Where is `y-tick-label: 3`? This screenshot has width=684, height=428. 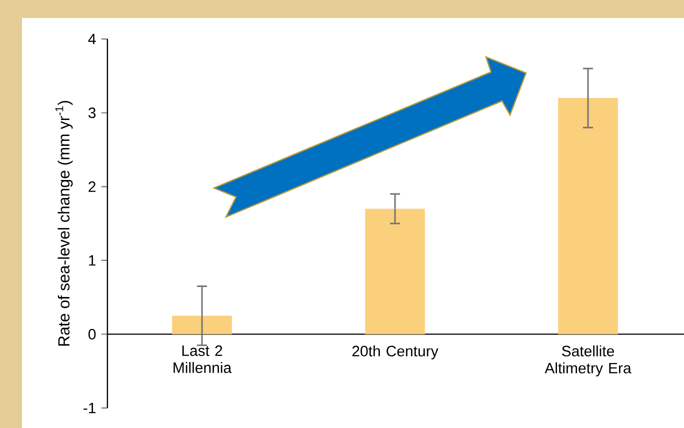
y-tick-label: 3 is located at coordinates (92, 112).